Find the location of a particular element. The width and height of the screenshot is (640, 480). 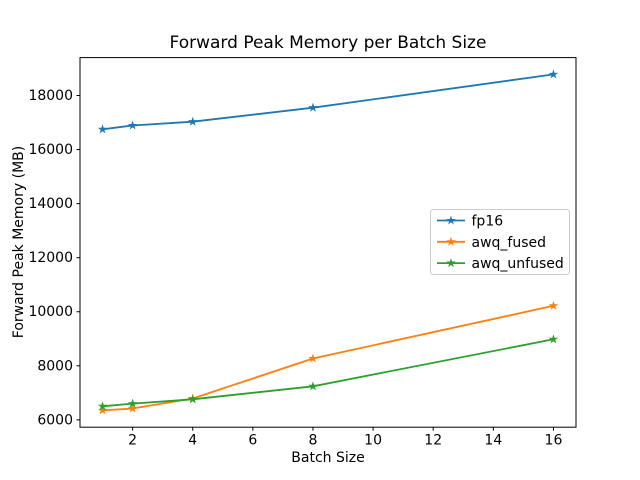

legend-marker-awq_unfused is located at coordinates (451, 263).